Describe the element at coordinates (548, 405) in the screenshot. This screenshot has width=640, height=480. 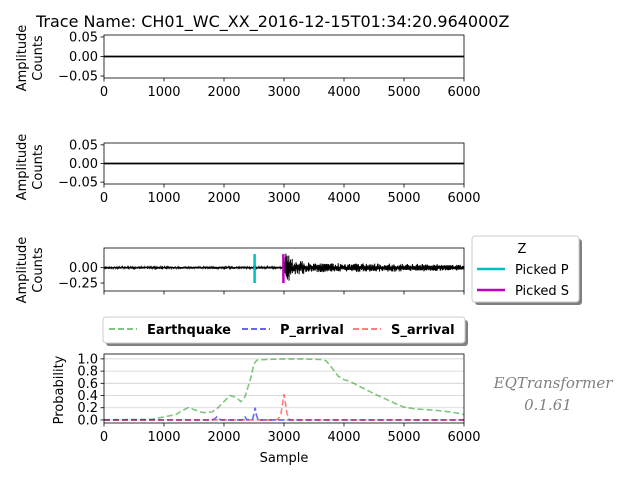
I see `watermark-version: 0.1.61` at that location.